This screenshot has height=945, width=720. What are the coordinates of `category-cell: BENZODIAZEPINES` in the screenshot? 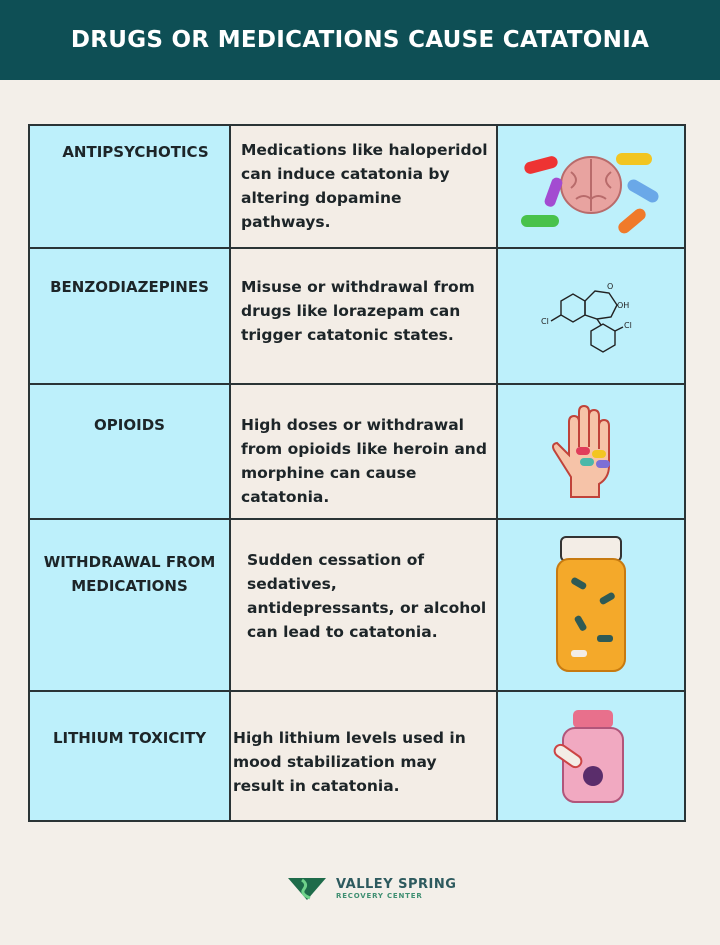 It's located at (129, 316).